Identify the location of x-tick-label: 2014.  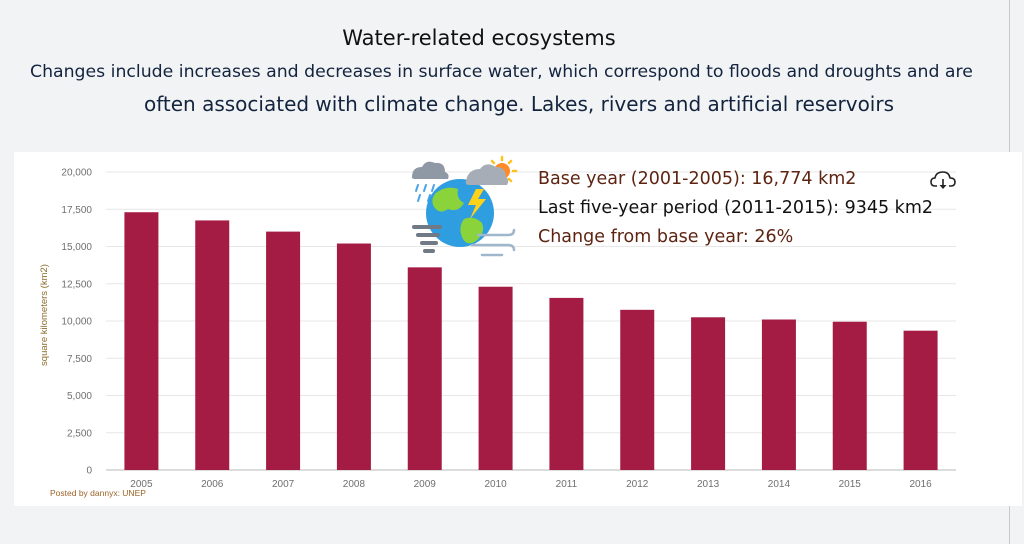
(779, 484).